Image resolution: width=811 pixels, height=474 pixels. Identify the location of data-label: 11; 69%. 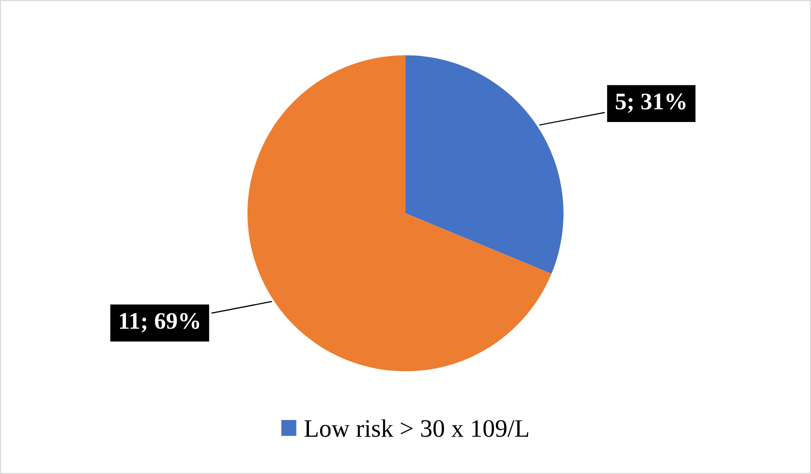
(160, 322).